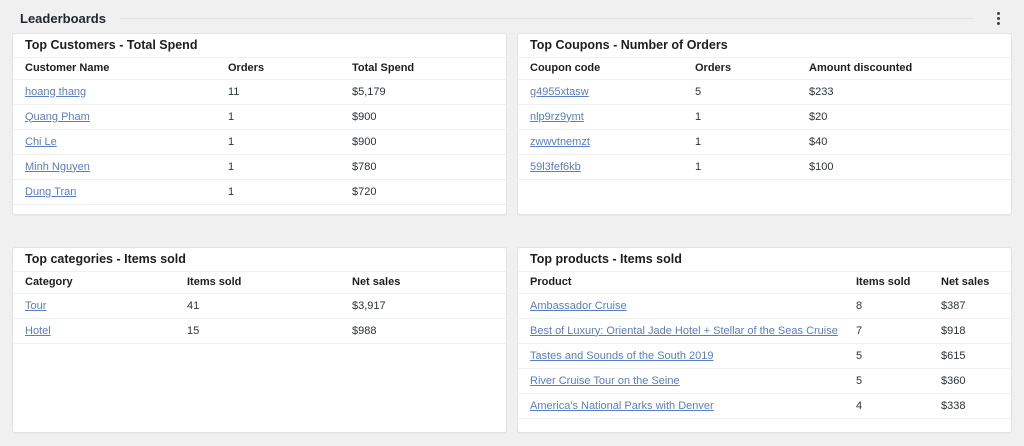 Image resolution: width=1024 pixels, height=446 pixels. I want to click on item-link: nlp9rz9ymt, so click(557, 116).